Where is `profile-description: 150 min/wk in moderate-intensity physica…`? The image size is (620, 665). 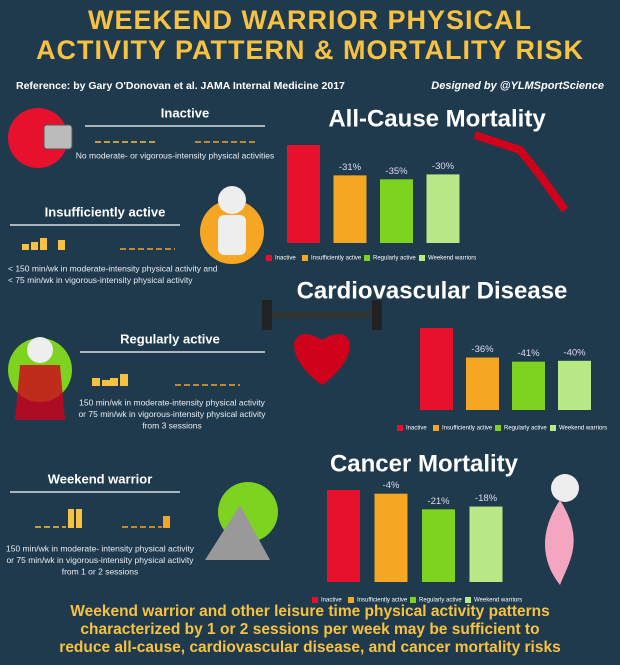
profile-description: 150 min/wk in moderate-intensity physica… is located at coordinates (172, 402).